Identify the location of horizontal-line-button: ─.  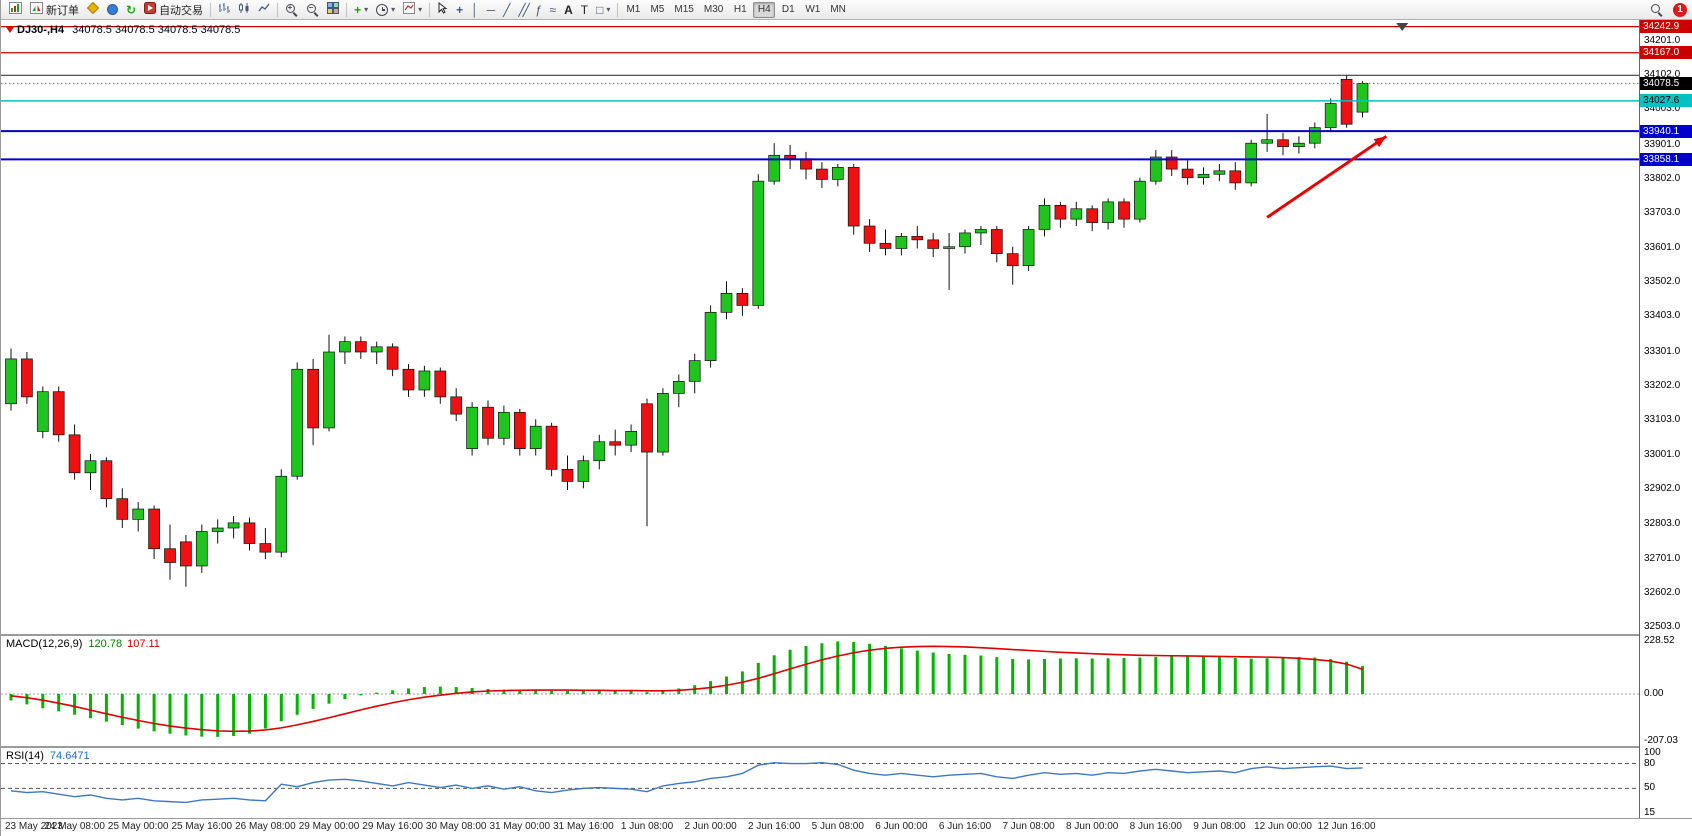
(491, 10).